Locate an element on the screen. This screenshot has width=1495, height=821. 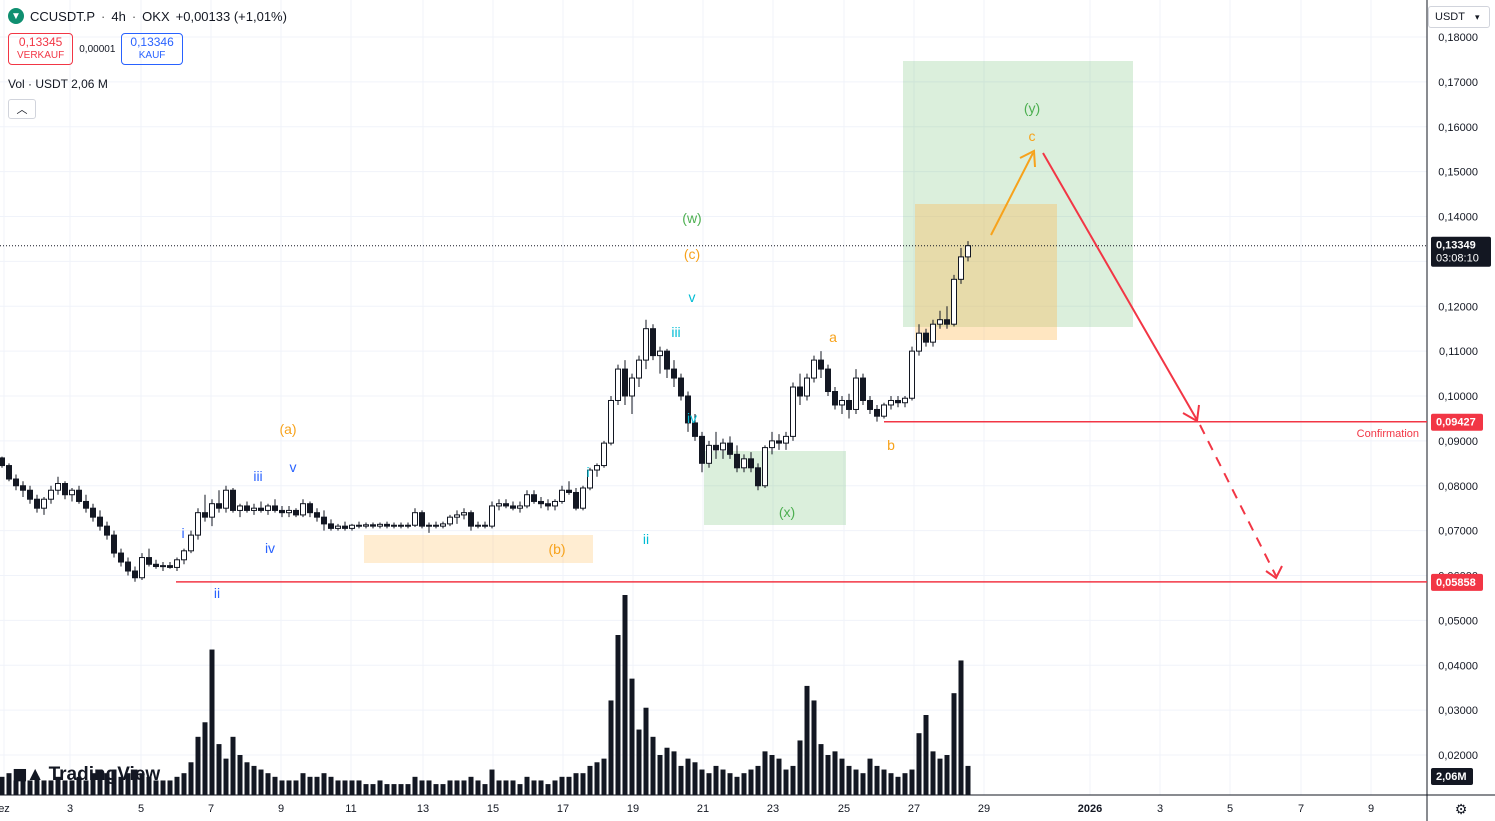
confirmation-label: Confirmation is located at coordinates (1388, 434).